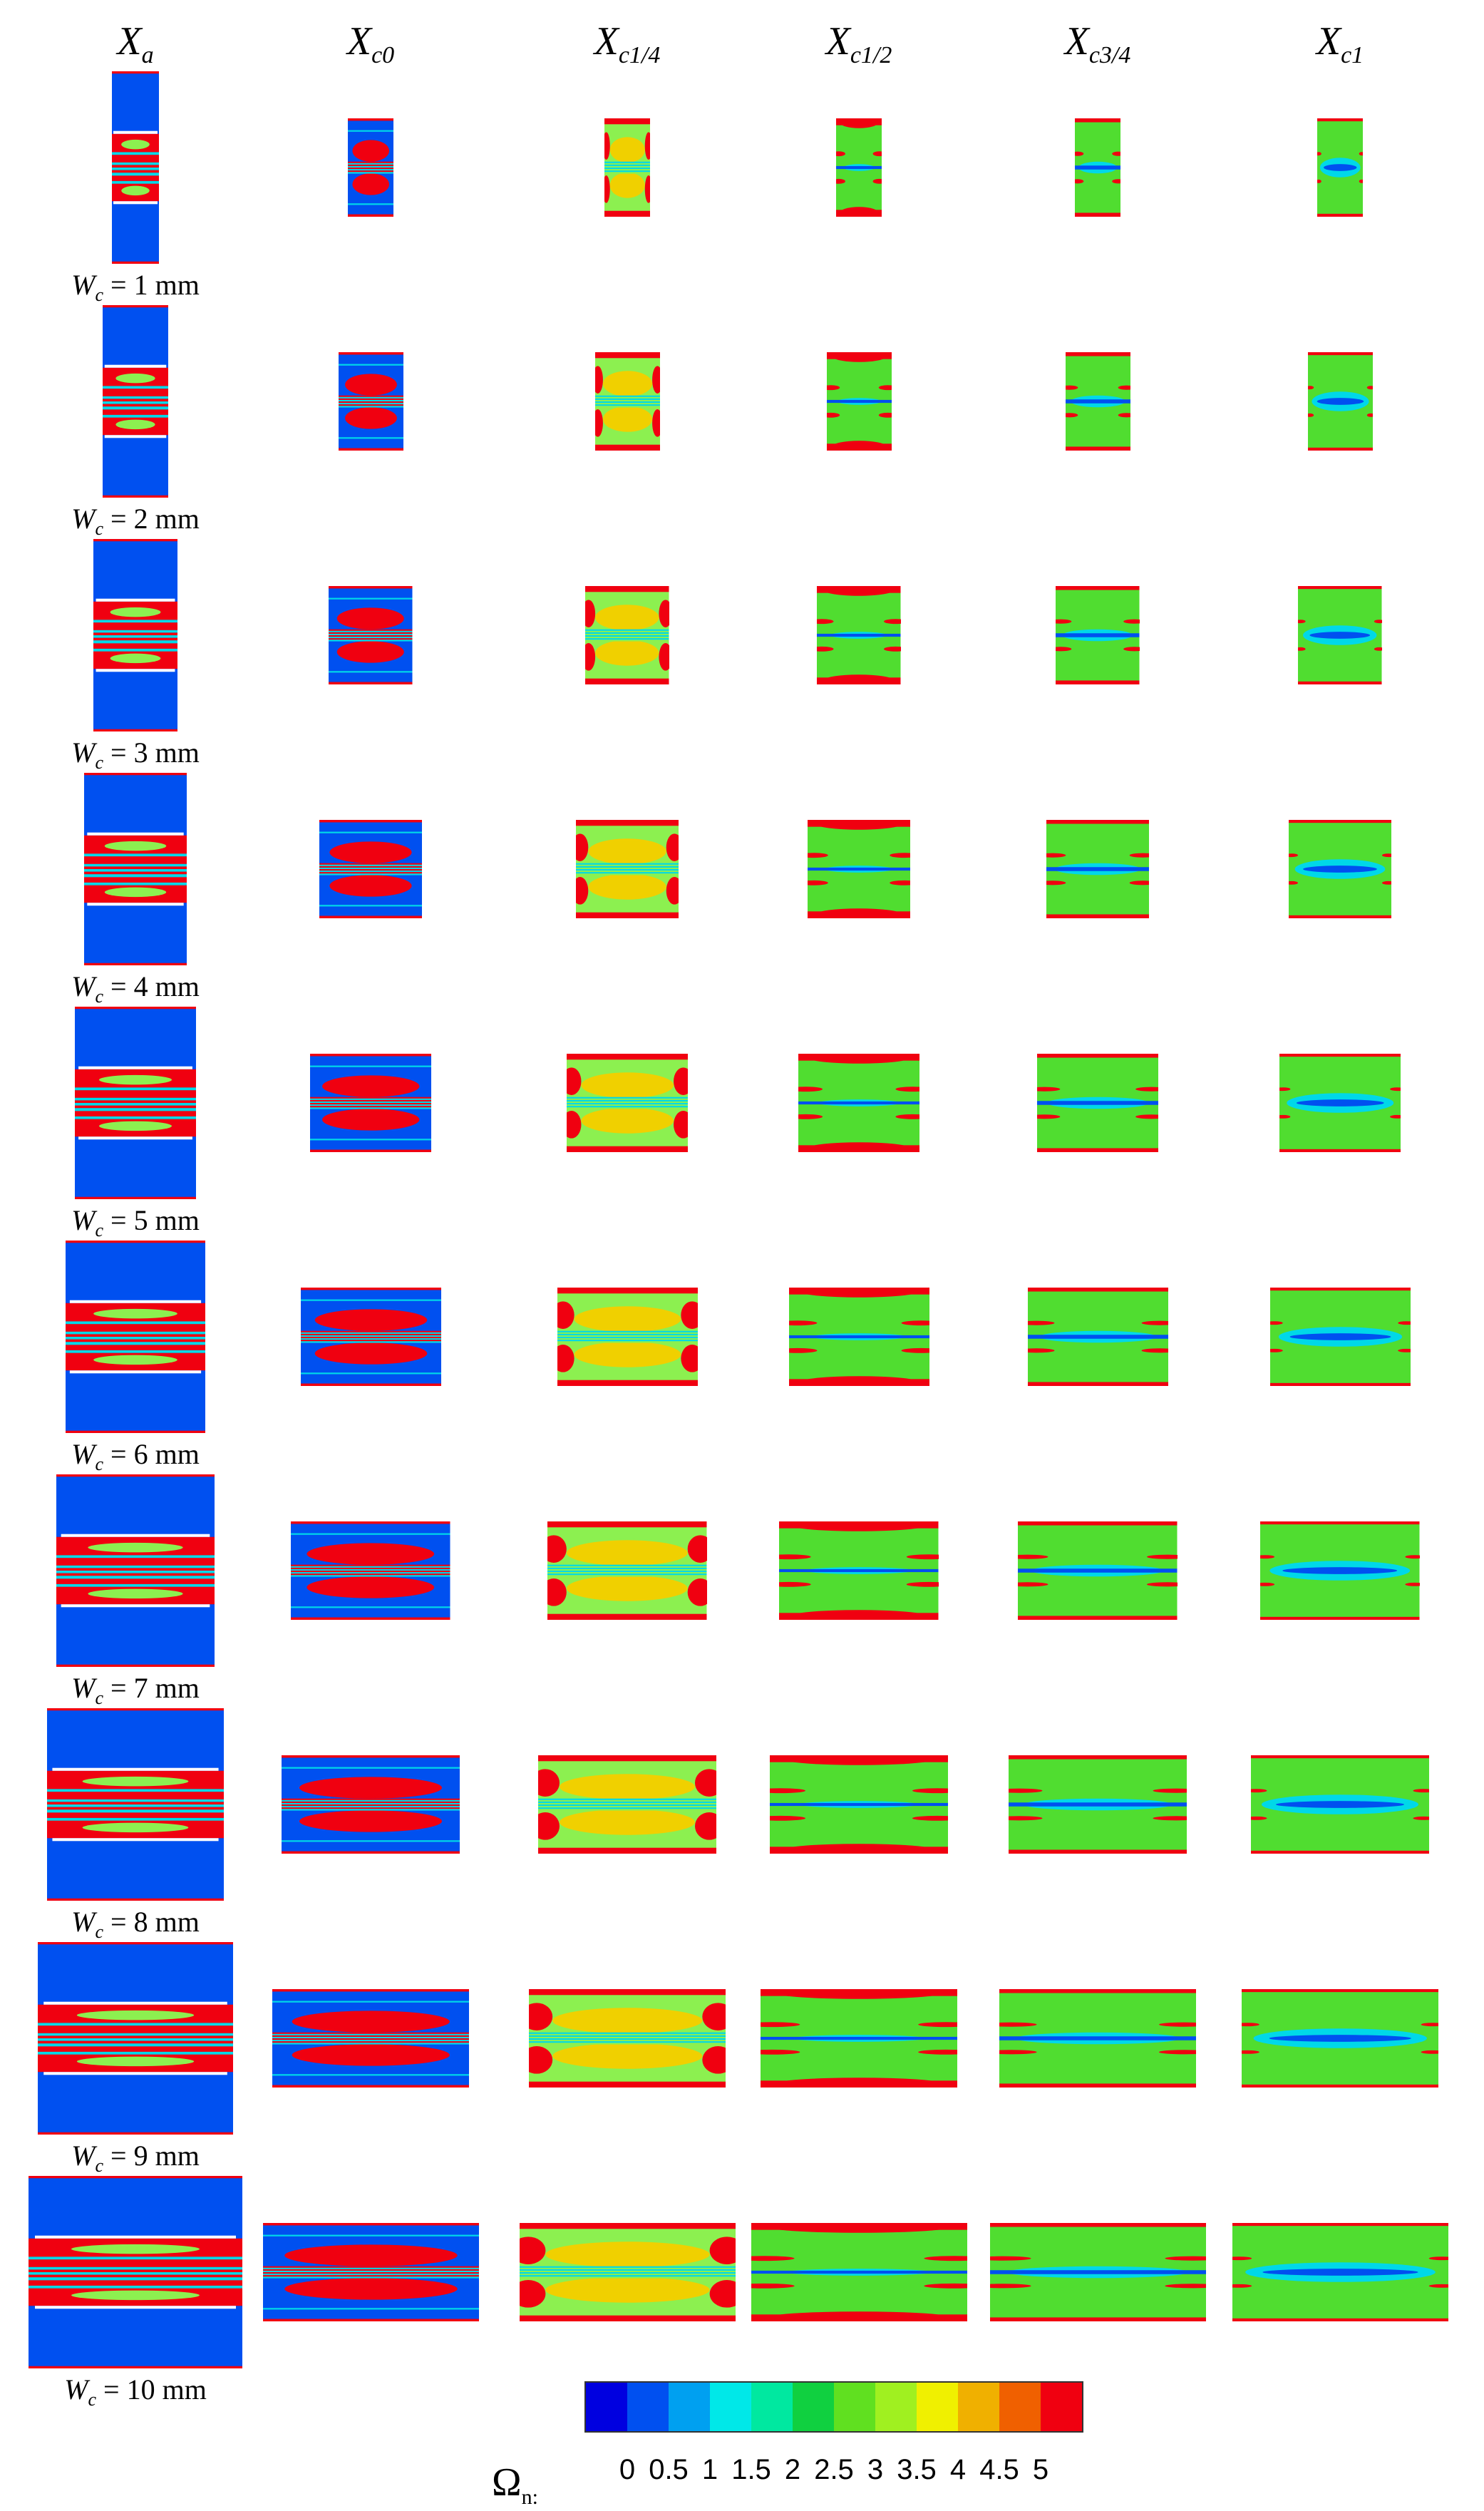  I want to click on legend-title-subscript: n:, so click(529, 2497).